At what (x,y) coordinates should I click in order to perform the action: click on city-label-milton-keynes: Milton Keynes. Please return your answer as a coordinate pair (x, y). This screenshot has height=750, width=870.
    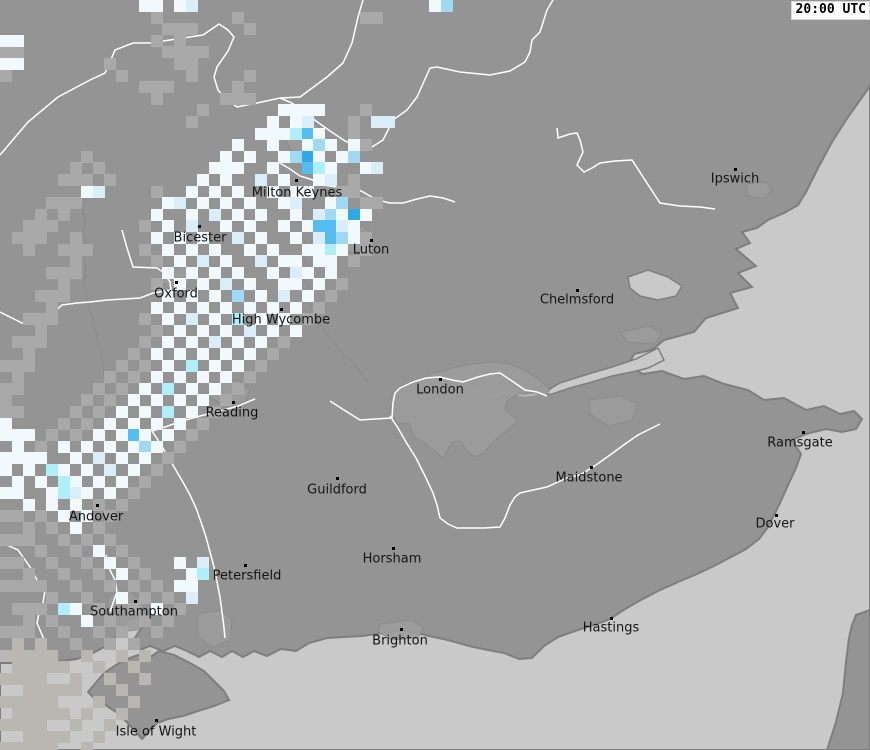
    Looking at the image, I should click on (297, 193).